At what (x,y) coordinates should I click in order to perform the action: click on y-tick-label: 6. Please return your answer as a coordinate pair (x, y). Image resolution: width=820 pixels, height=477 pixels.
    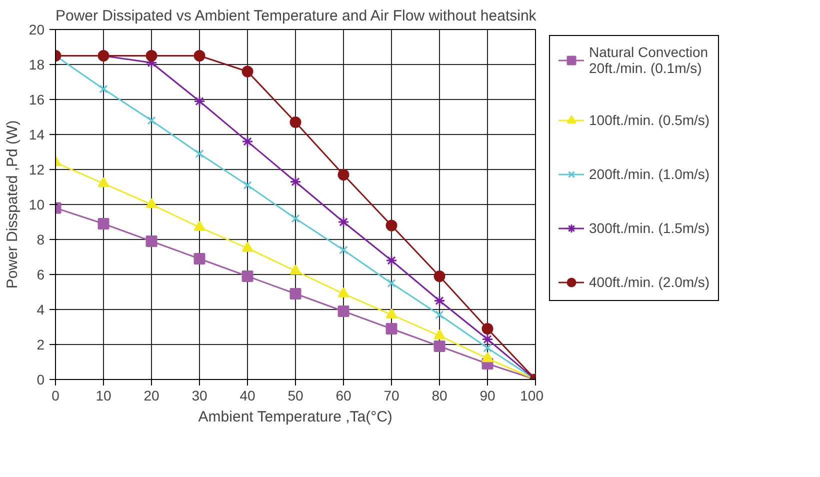
    Looking at the image, I should click on (40, 274).